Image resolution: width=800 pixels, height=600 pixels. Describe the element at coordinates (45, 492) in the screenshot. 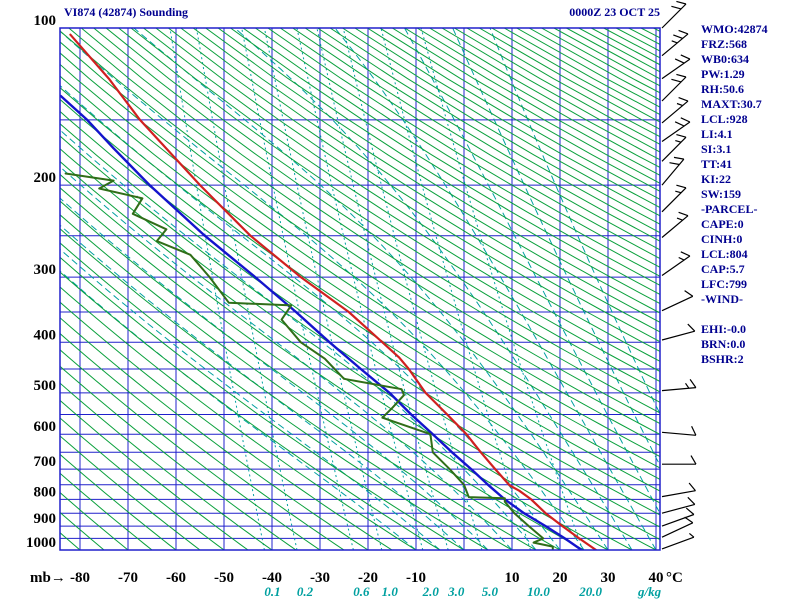

I see `svg-text: 800` at that location.